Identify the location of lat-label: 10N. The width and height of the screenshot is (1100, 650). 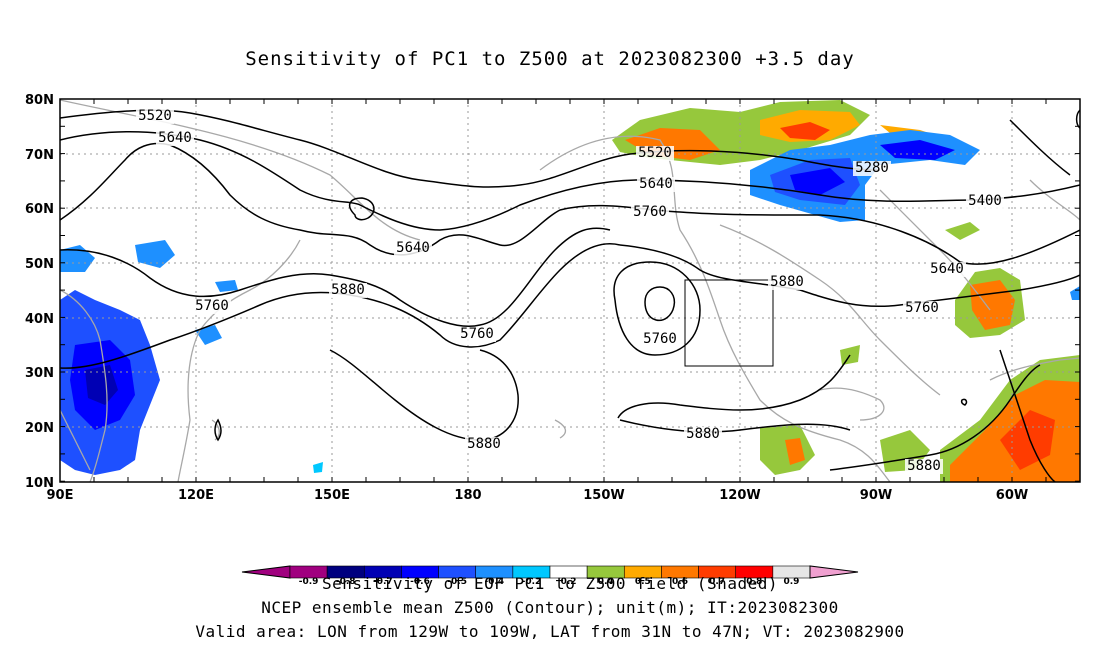
(39, 483).